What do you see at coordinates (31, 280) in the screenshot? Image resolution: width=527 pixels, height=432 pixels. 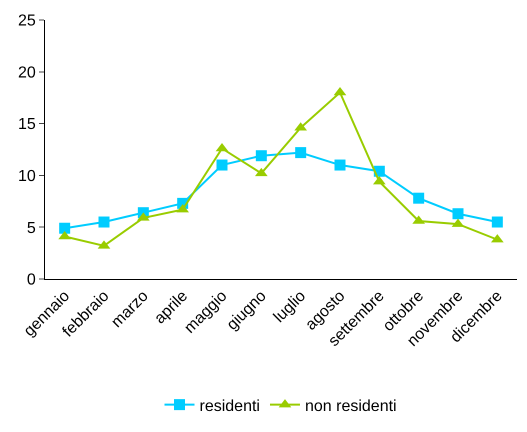 I see `y-tick-label: 0` at bounding box center [31, 280].